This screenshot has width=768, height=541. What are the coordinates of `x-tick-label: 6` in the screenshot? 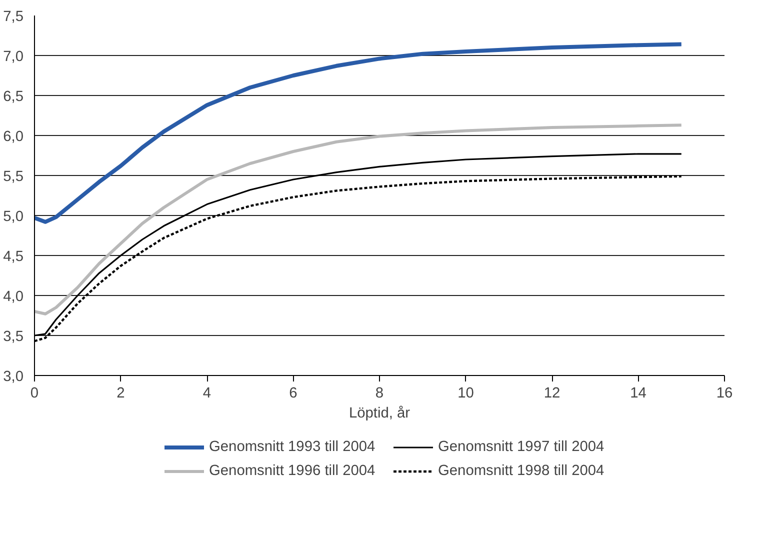 It's located at (293, 394).